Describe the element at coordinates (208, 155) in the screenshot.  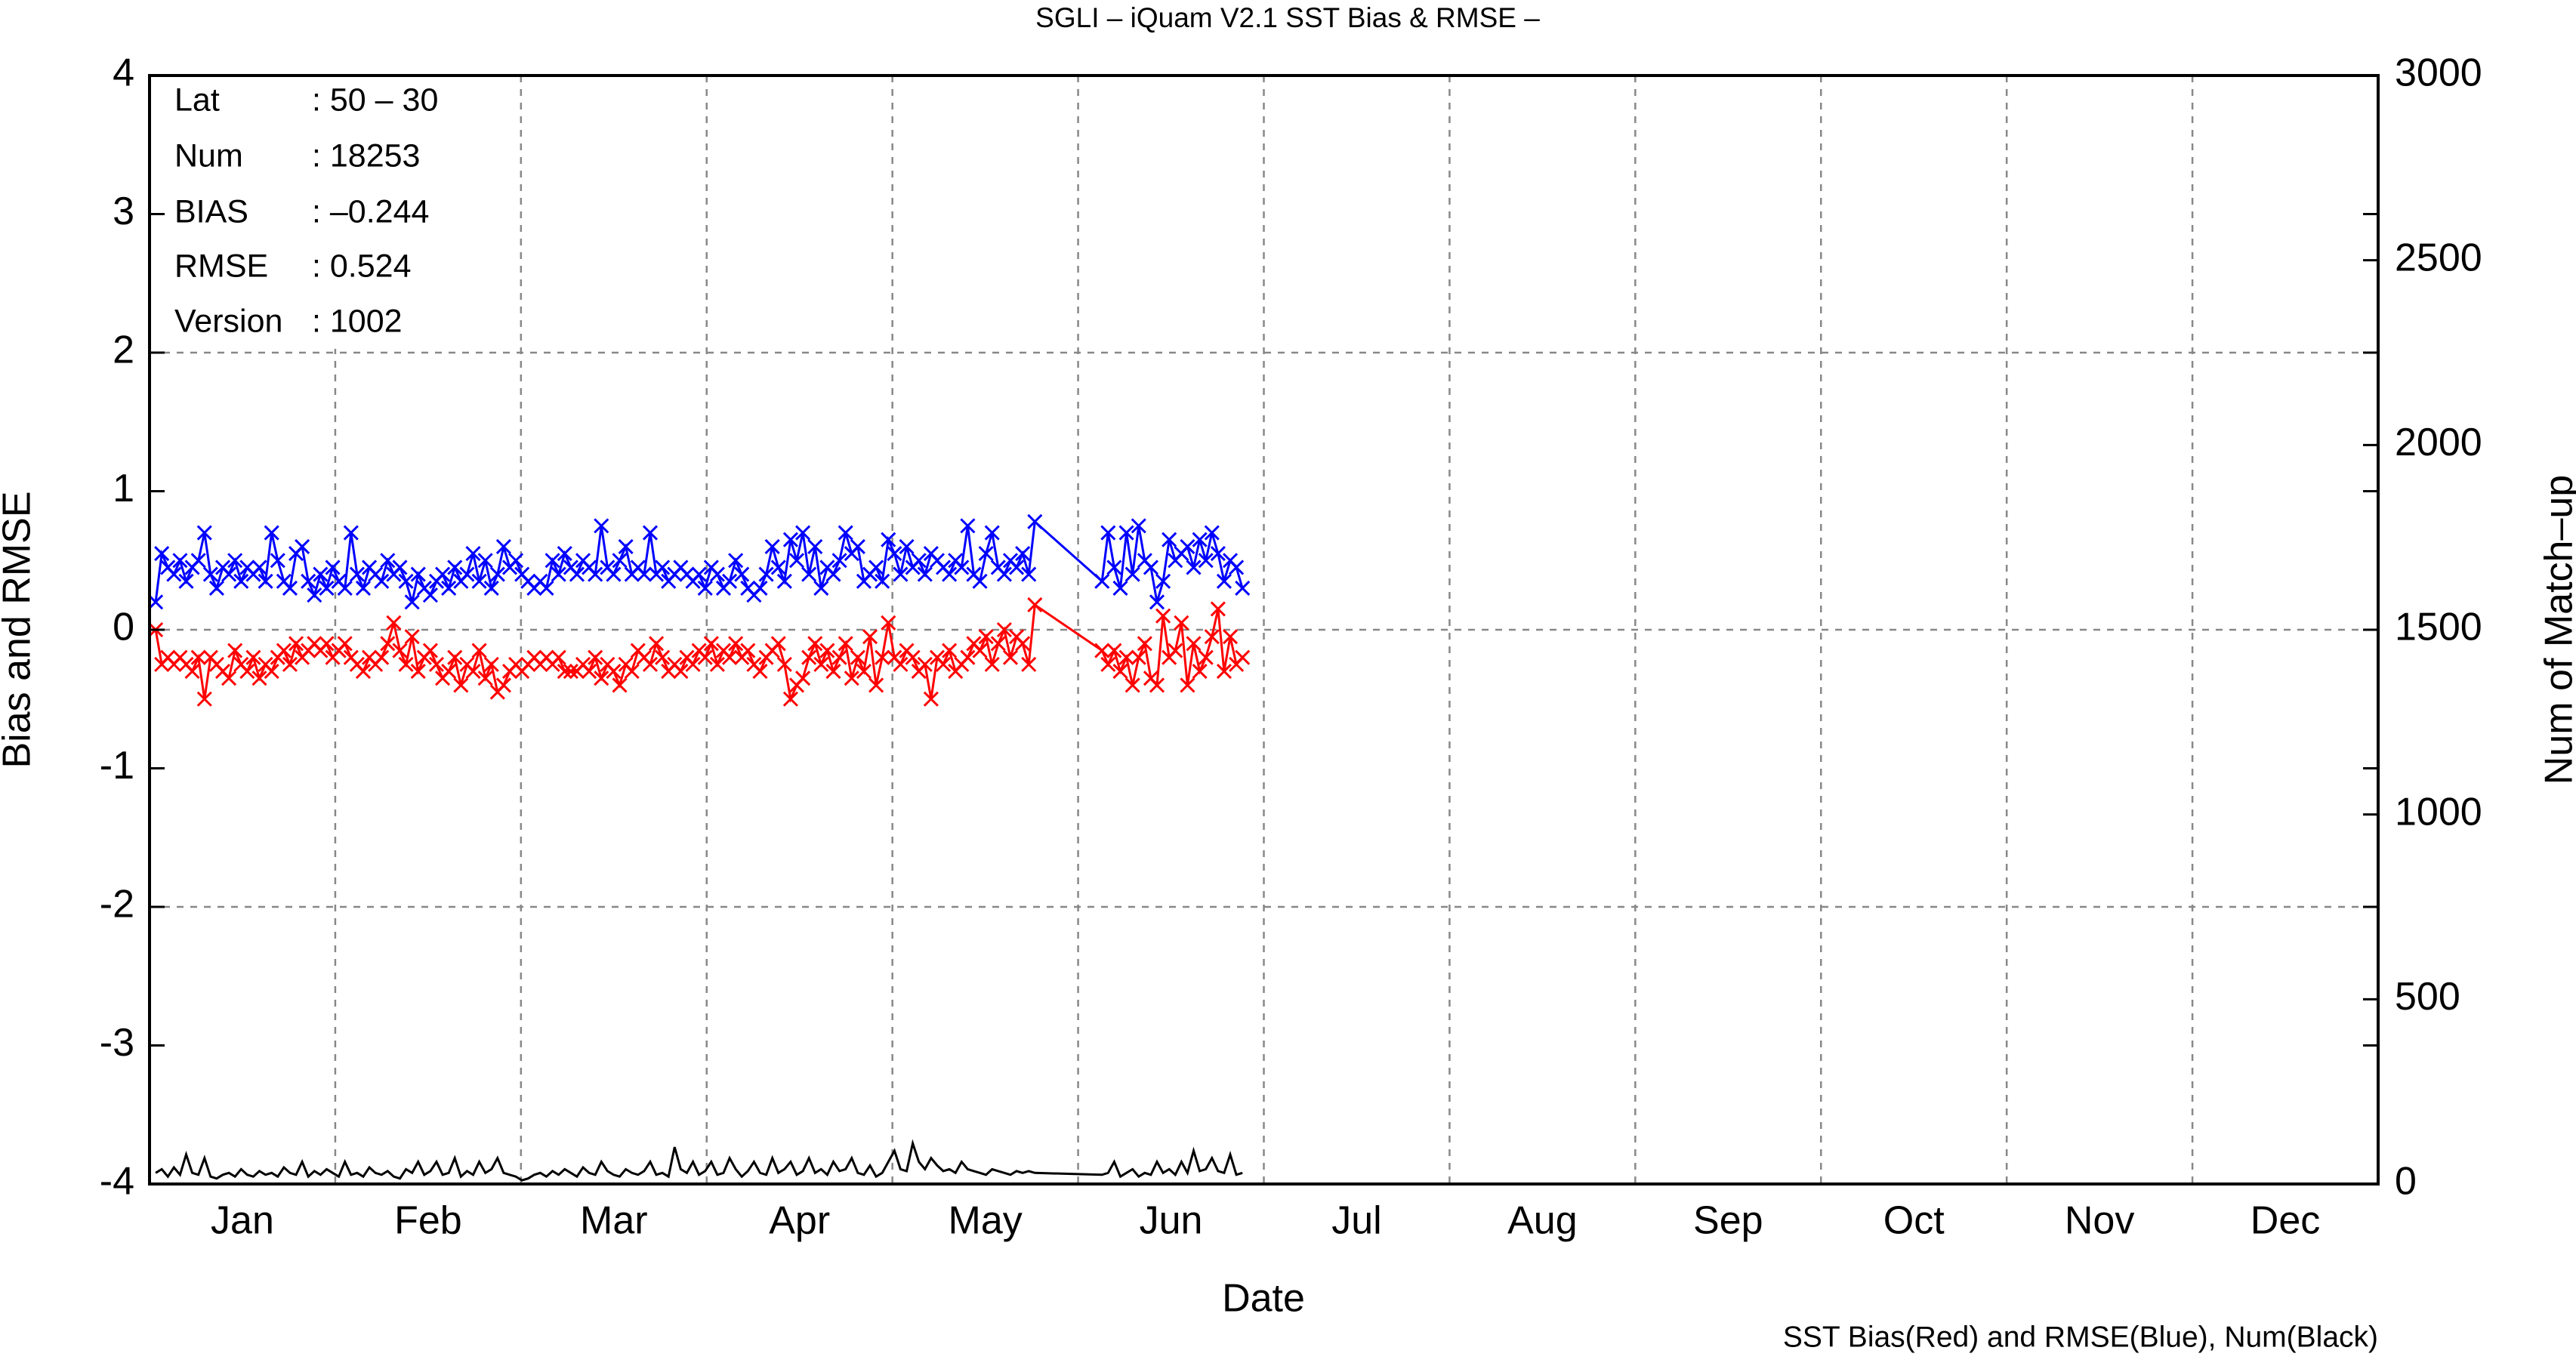
I see `info-label: Num` at that location.